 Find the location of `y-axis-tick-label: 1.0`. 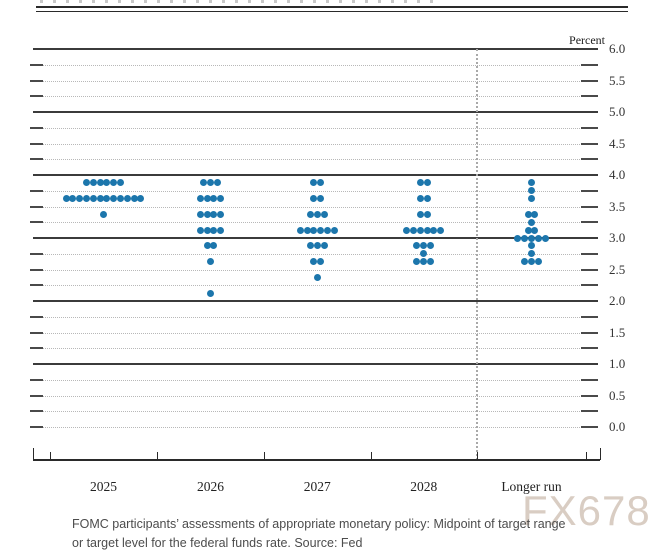

y-axis-tick-label: 1.0 is located at coordinates (617, 363).